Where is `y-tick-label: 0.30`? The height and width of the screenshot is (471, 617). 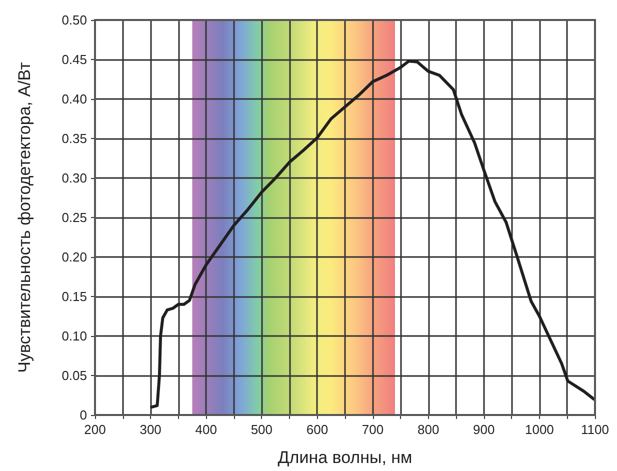 y-tick-label: 0.30 is located at coordinates (74, 178).